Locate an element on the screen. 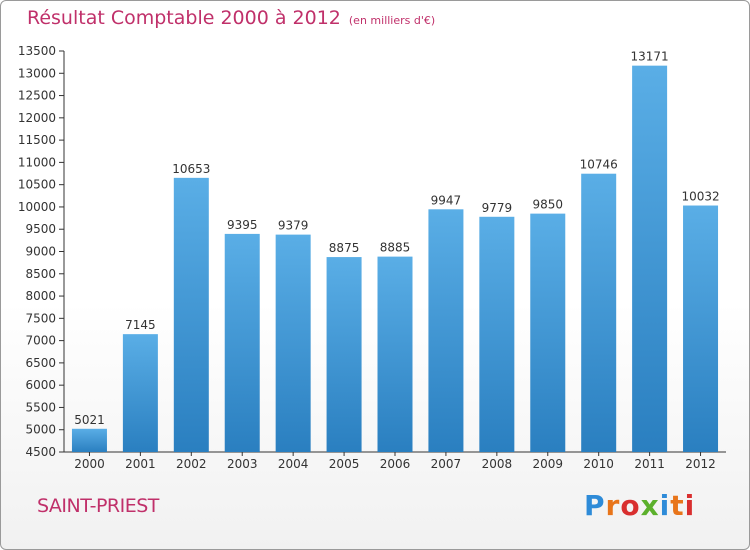 The image size is (750, 550). bar-2001 is located at coordinates (140, 393).